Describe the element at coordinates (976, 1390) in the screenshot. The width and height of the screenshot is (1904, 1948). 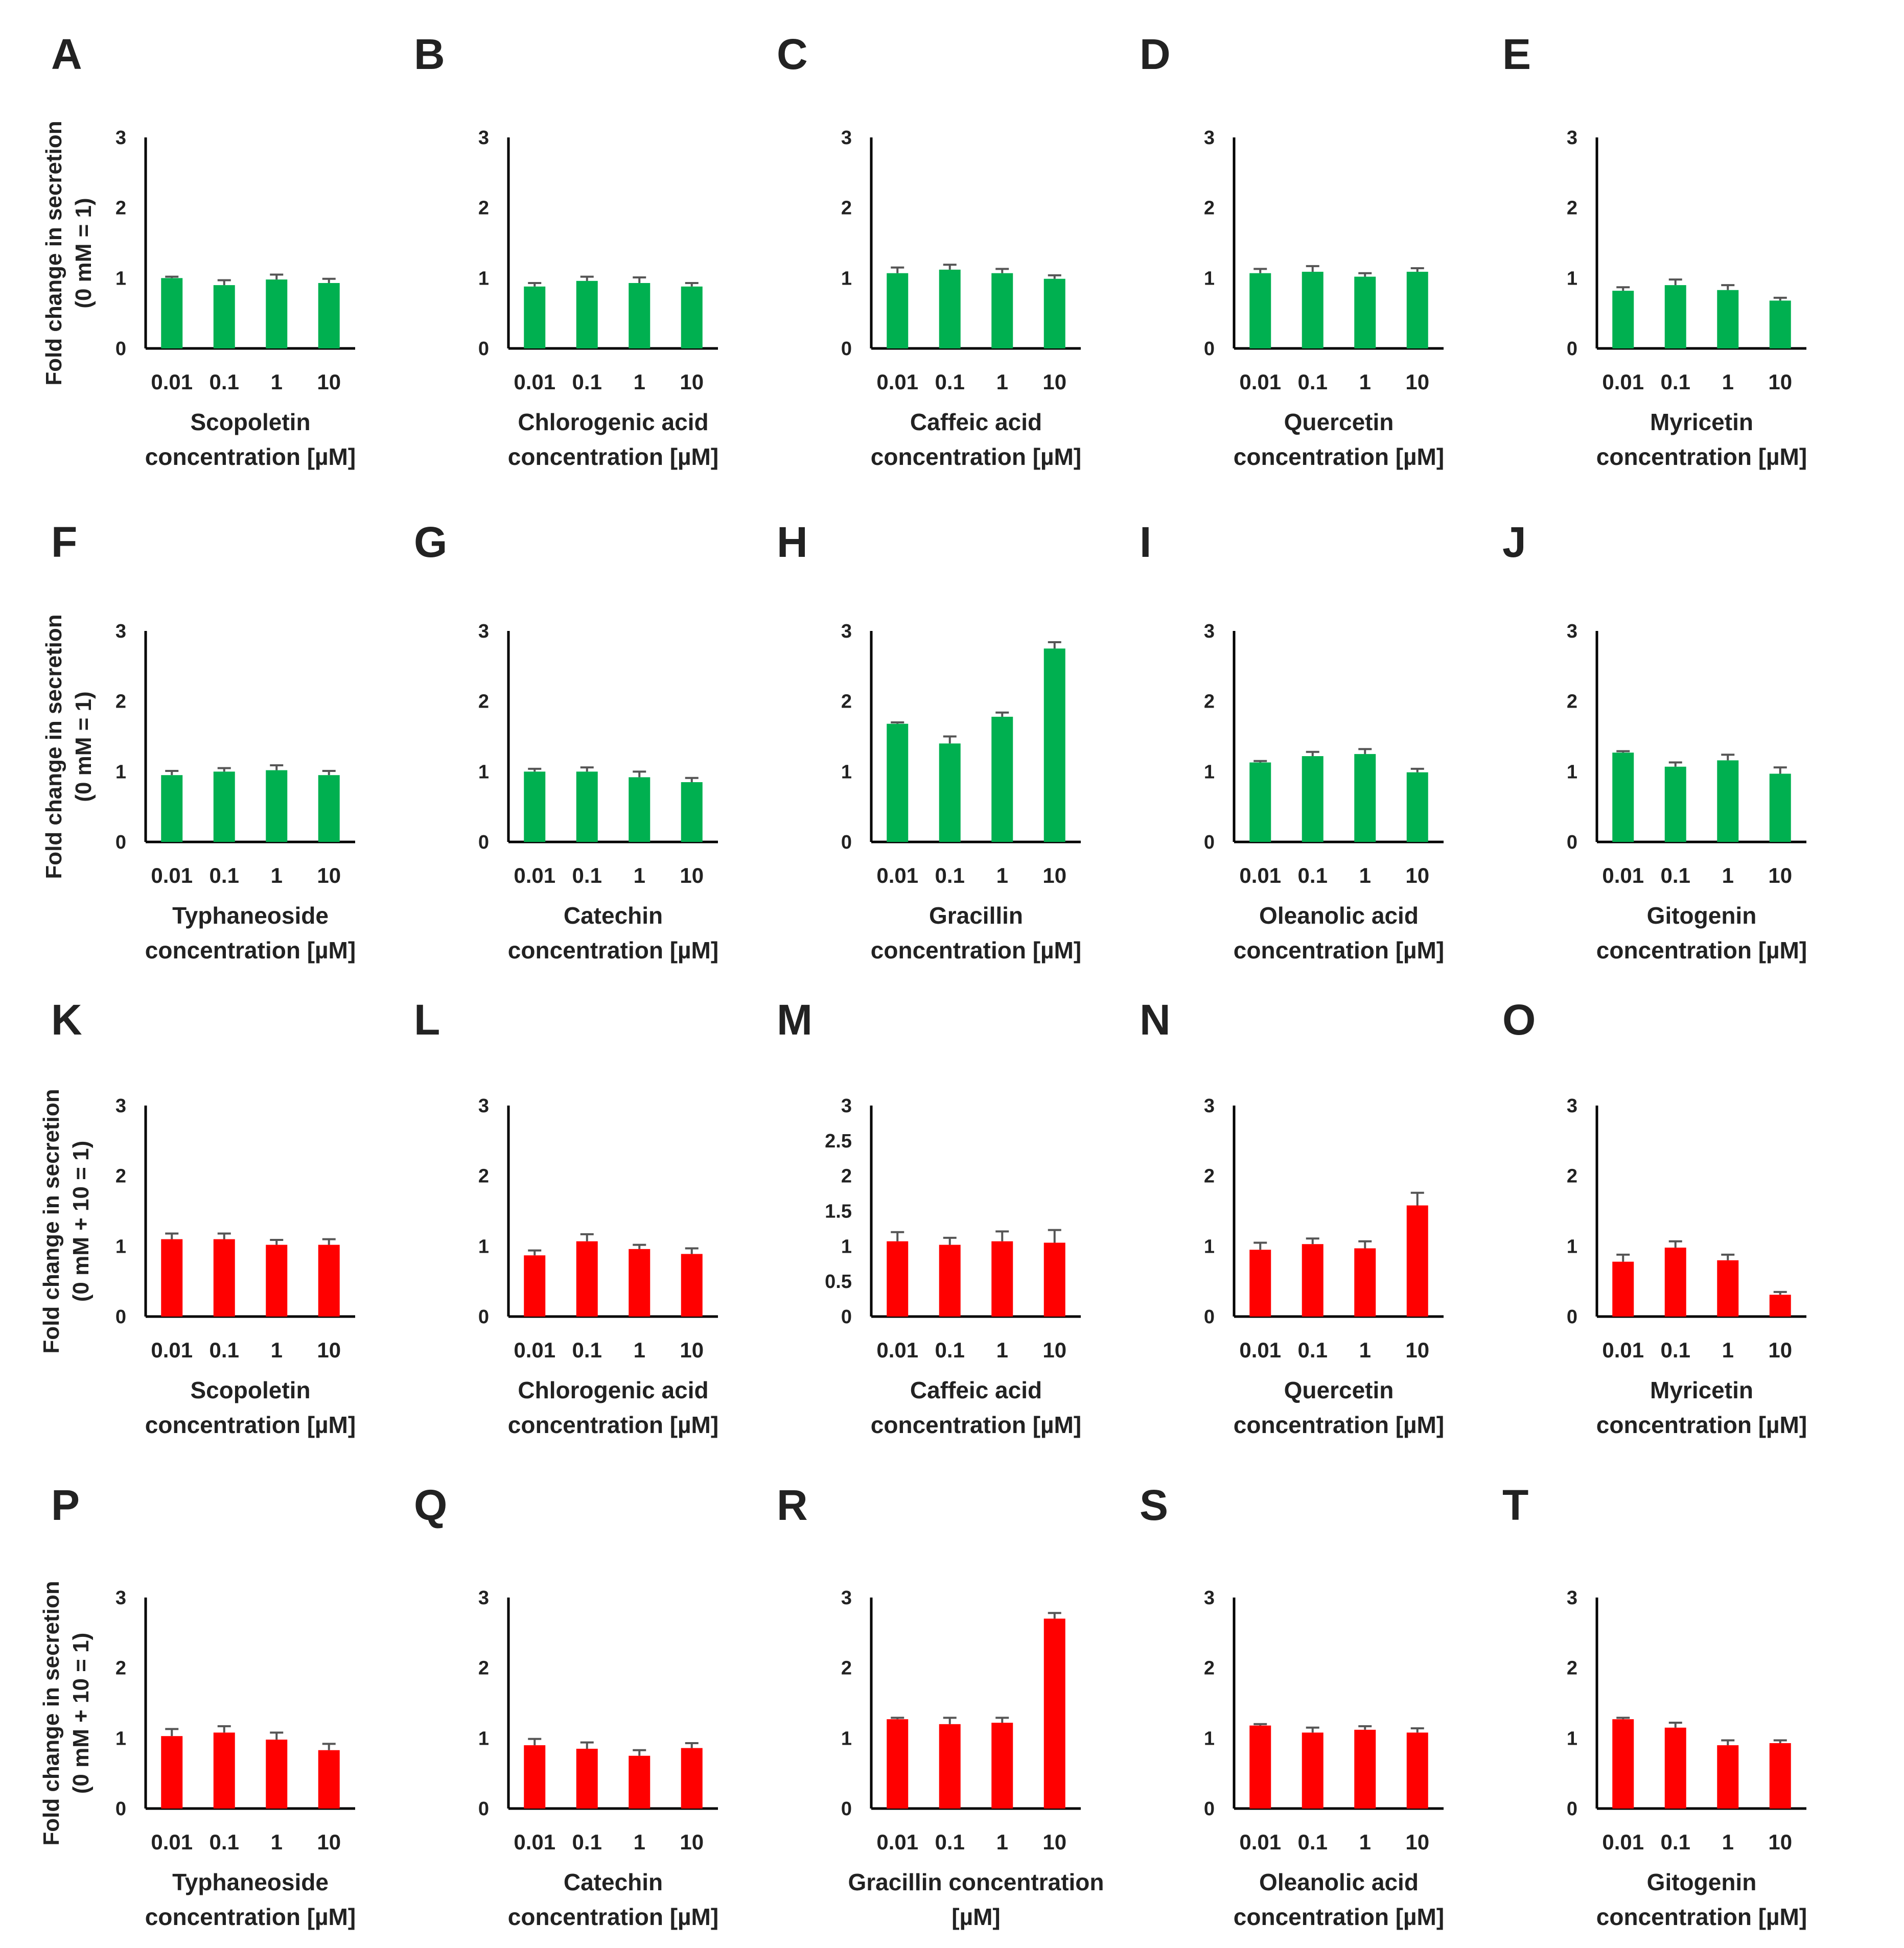
I see `x-axis-title: Caffeic acid` at that location.